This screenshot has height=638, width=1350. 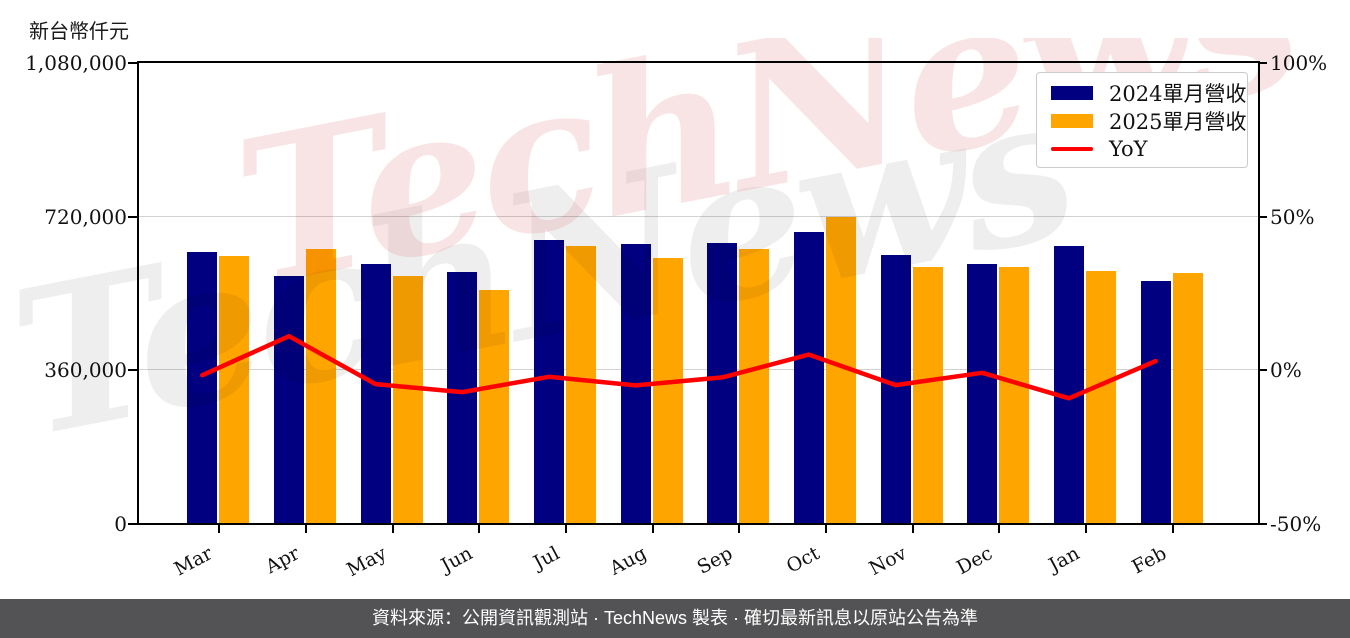 What do you see at coordinates (1296, 524) in the screenshot?
I see `y-axis-right-tick-label: -50%` at bounding box center [1296, 524].